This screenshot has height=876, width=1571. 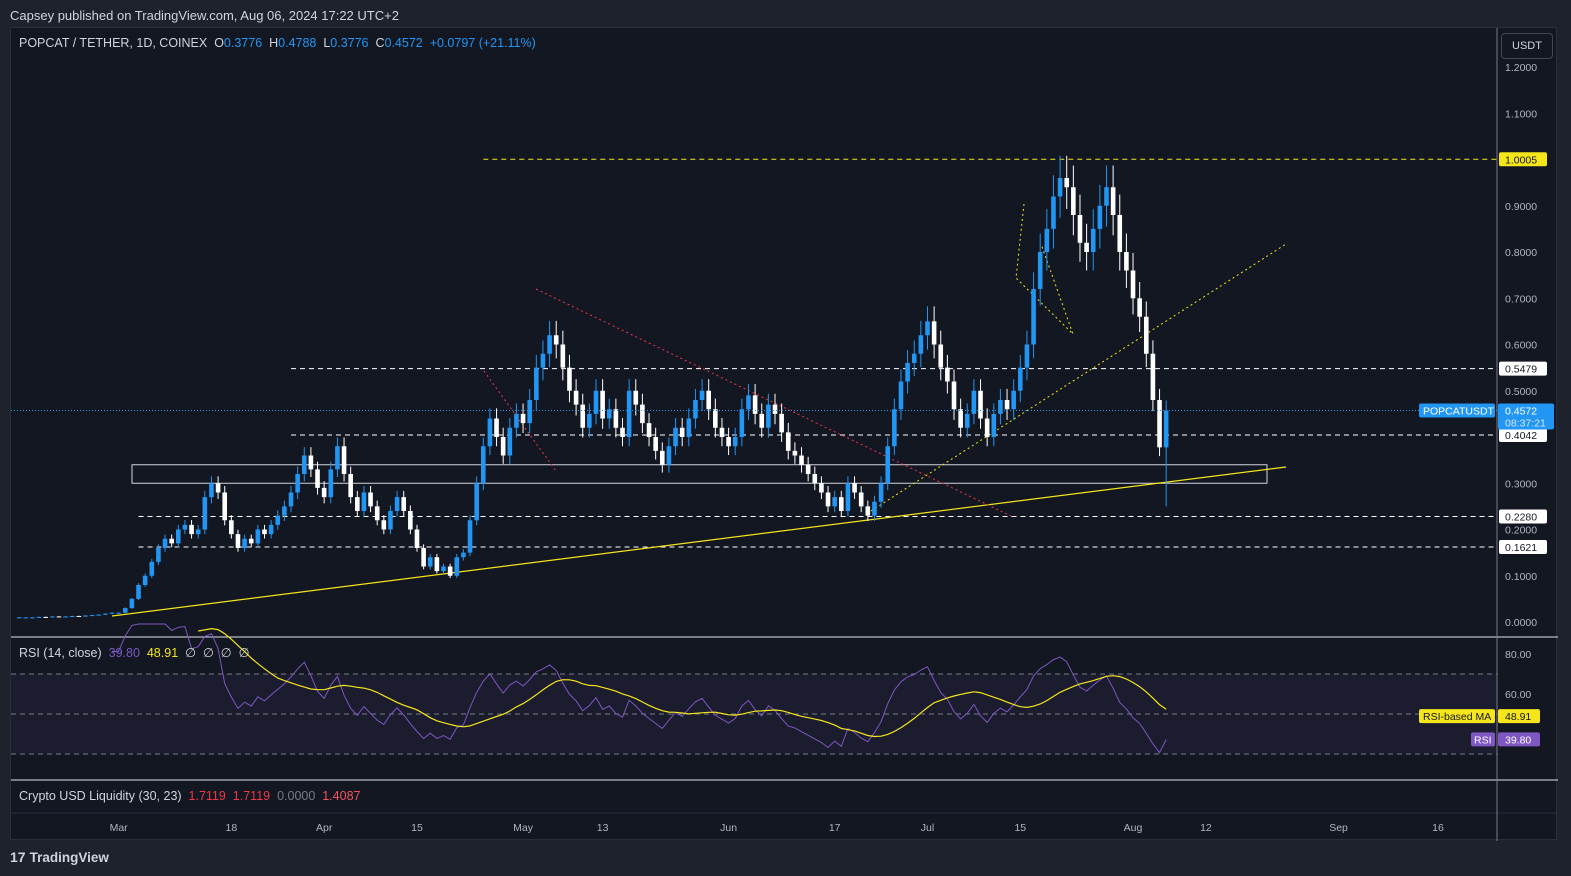 What do you see at coordinates (1133, 828) in the screenshot?
I see `x-tick-label: Aug` at bounding box center [1133, 828].